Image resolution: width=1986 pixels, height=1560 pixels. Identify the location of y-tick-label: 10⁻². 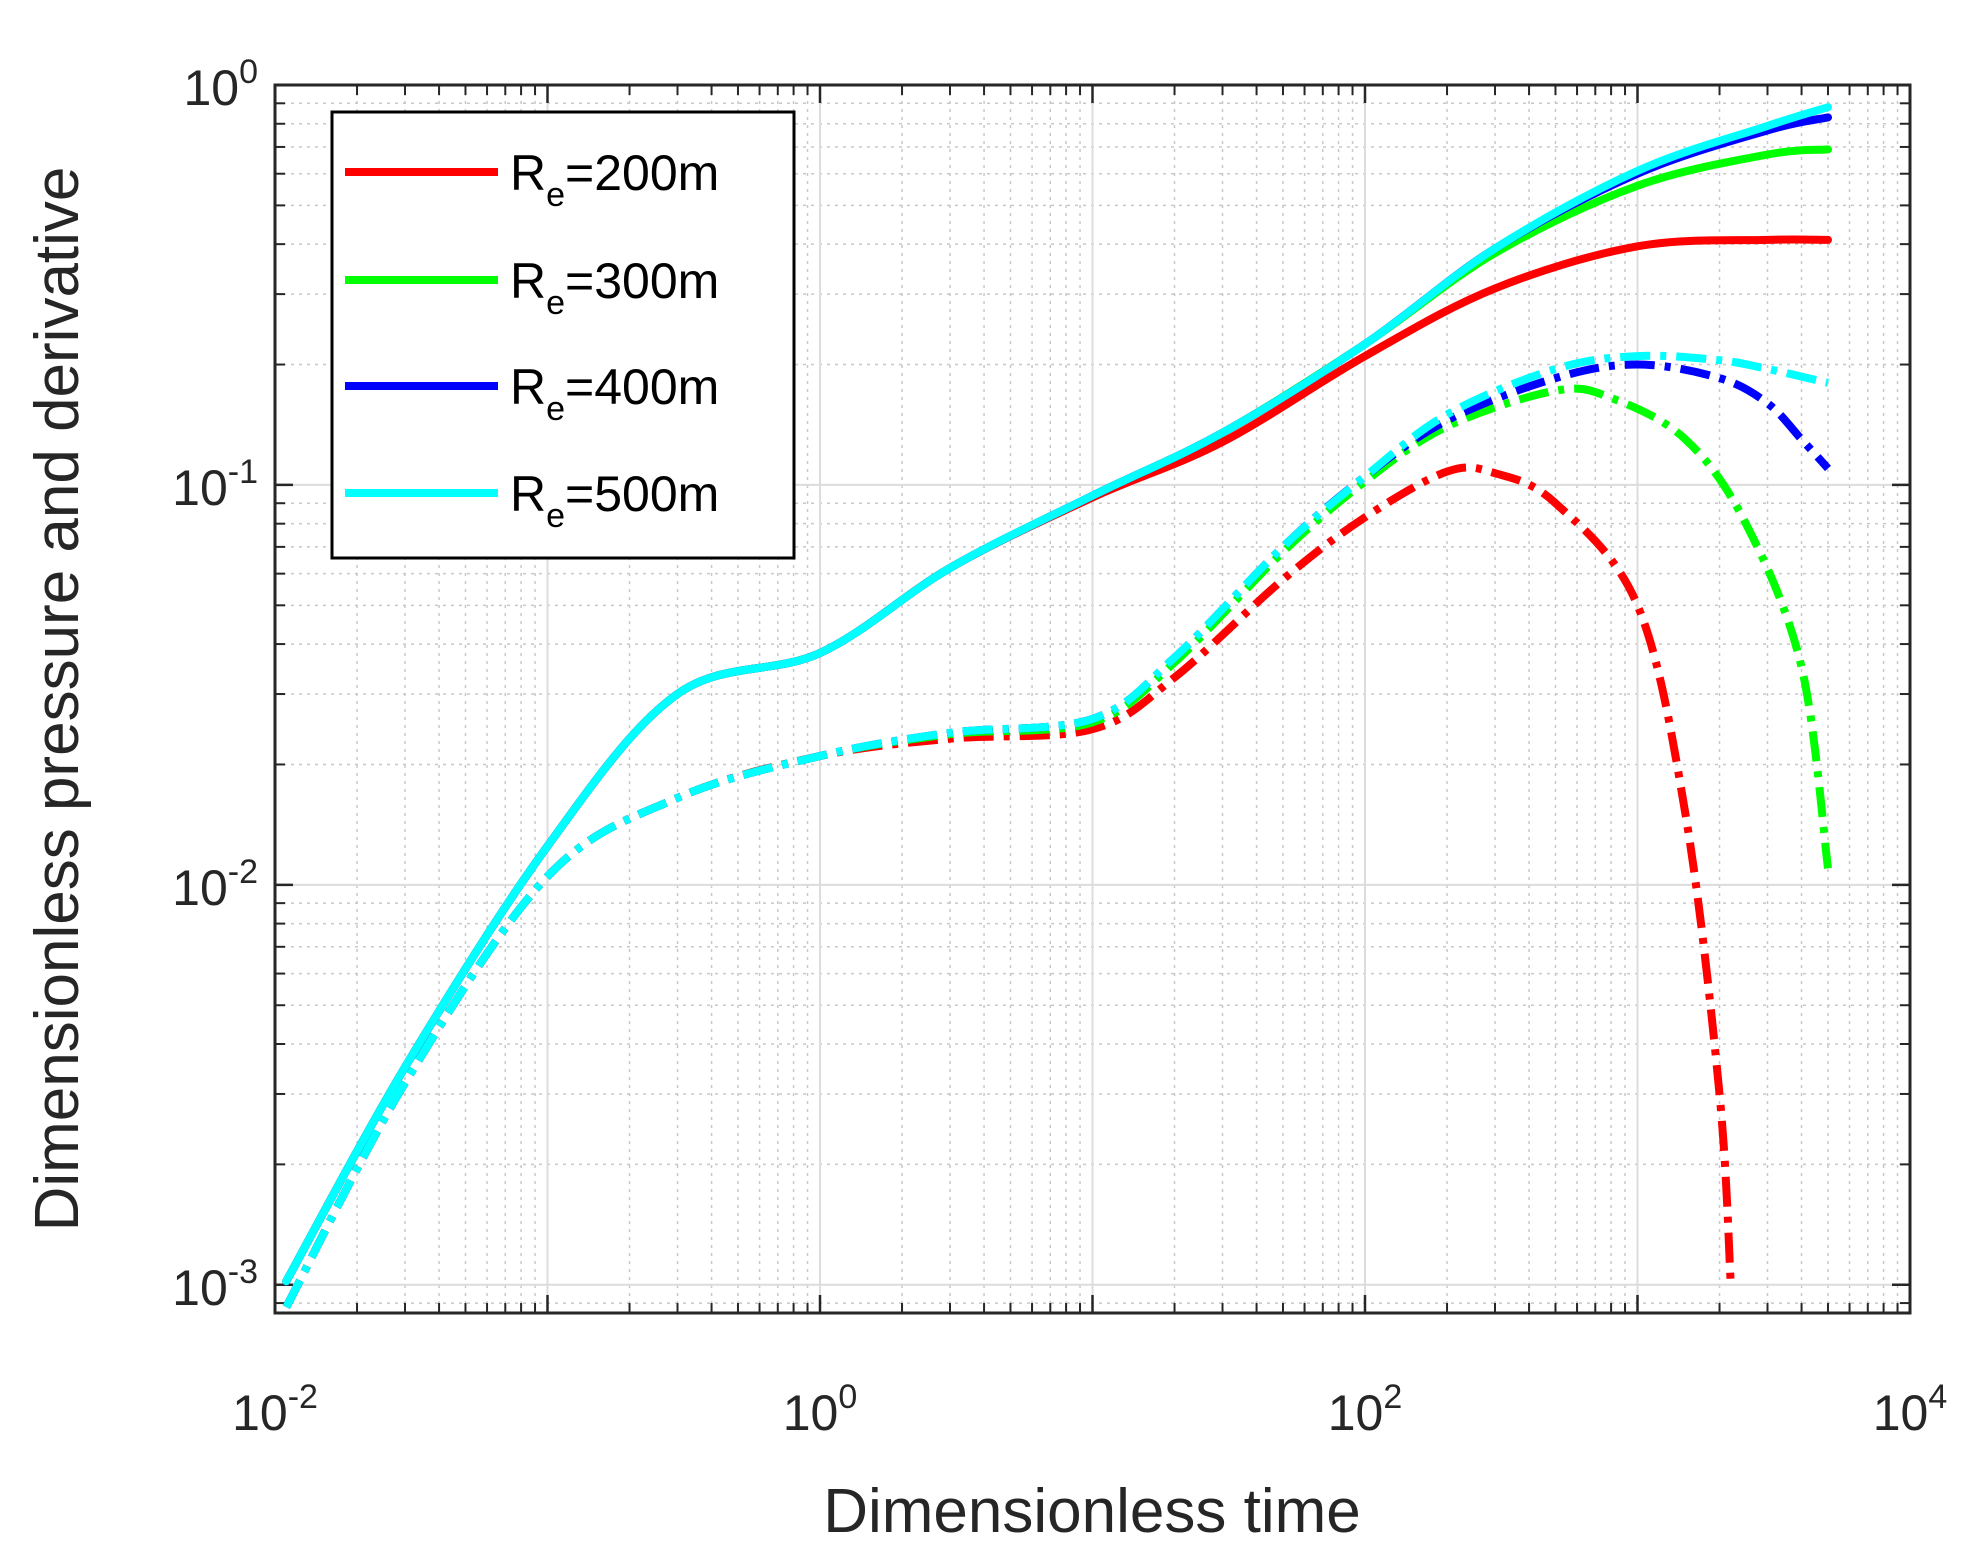
(215, 884).